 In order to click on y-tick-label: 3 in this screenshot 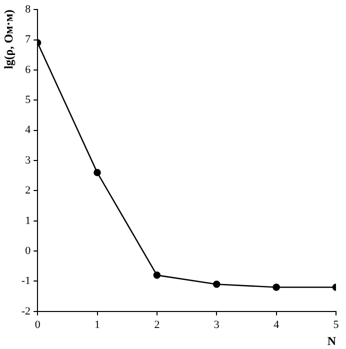, I will do `click(28, 160)`.